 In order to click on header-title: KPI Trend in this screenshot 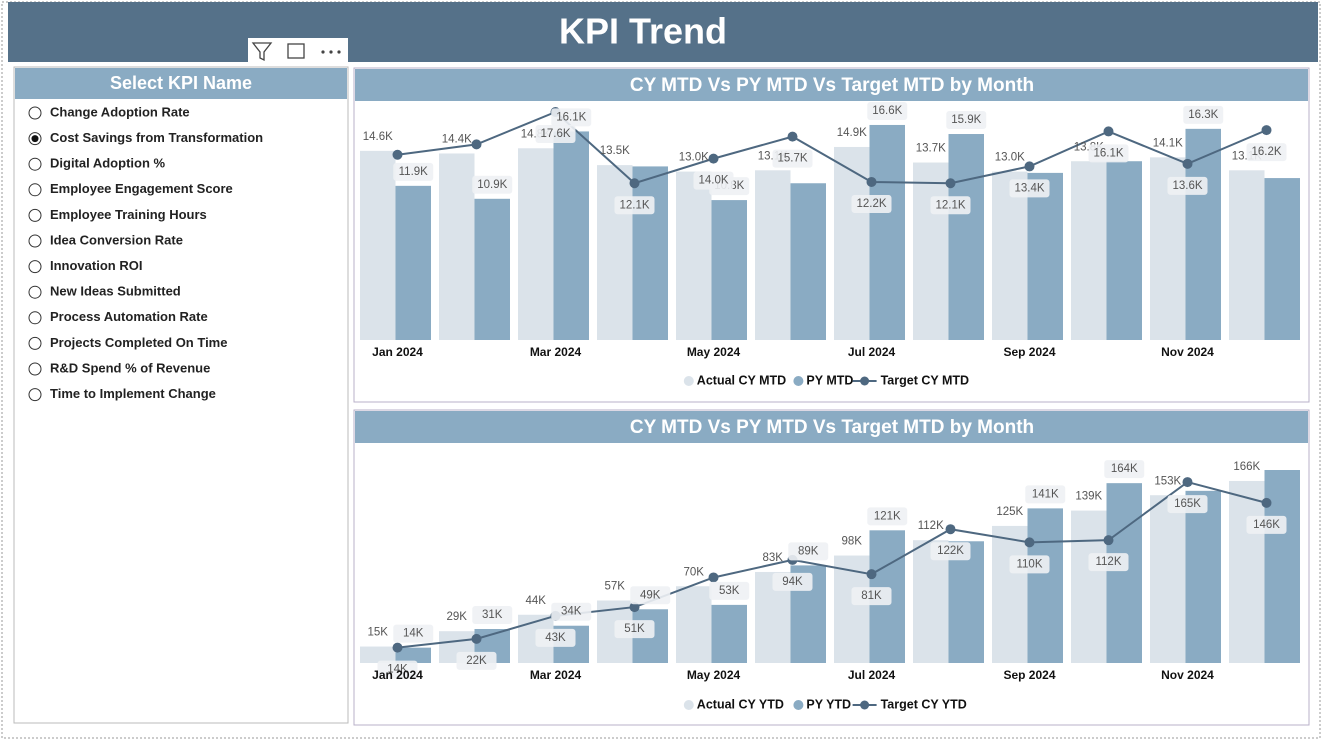, I will do `click(643, 31)`.